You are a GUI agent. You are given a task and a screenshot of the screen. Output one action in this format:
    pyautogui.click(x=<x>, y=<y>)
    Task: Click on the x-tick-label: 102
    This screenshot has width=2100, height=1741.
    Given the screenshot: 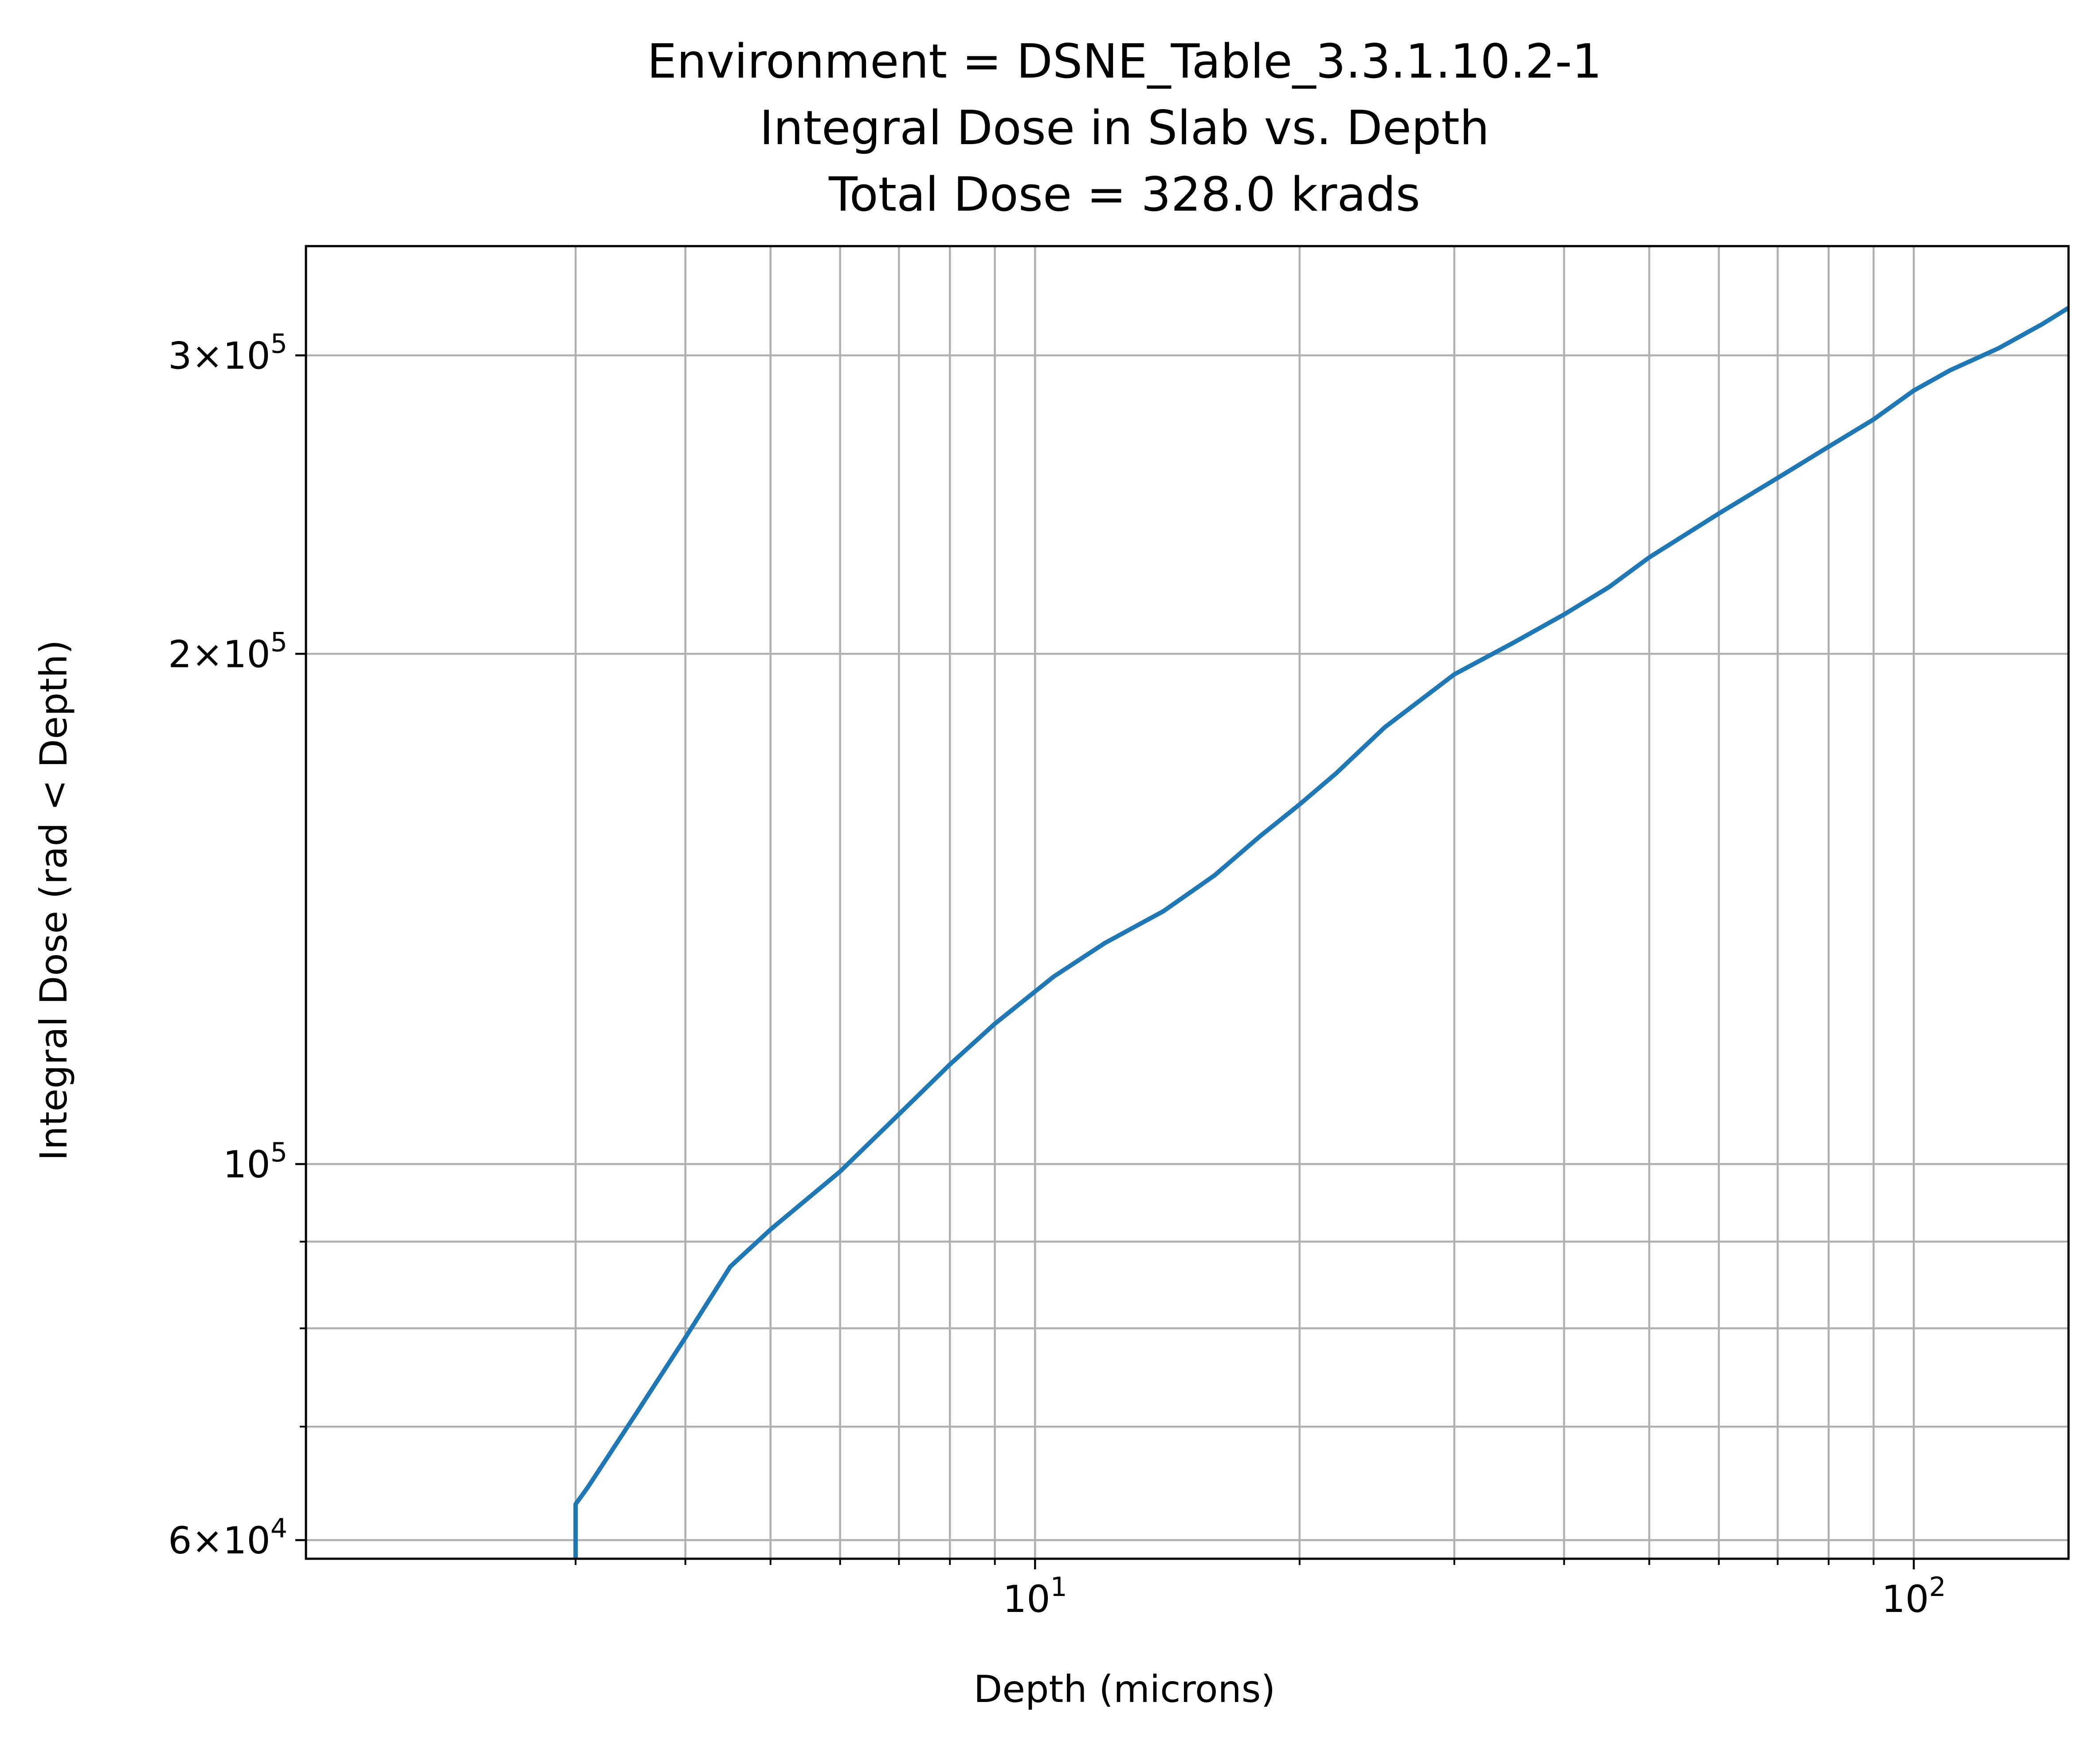 What is the action you would take?
    pyautogui.click(x=1913, y=1597)
    